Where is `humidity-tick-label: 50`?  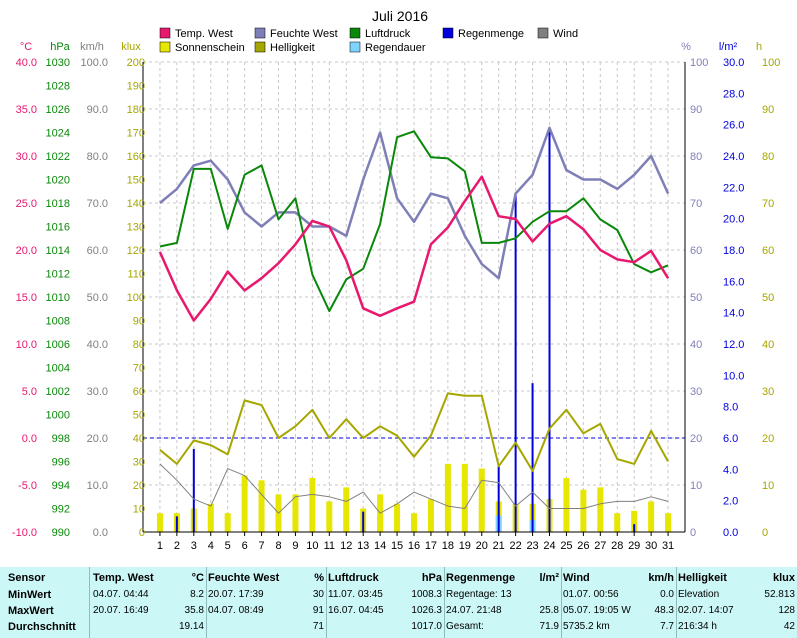 humidity-tick-label: 50 is located at coordinates (696, 298).